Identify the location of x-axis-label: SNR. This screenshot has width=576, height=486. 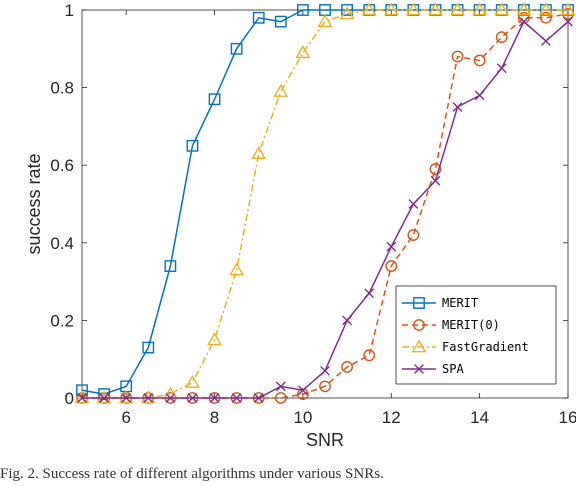
(325, 440).